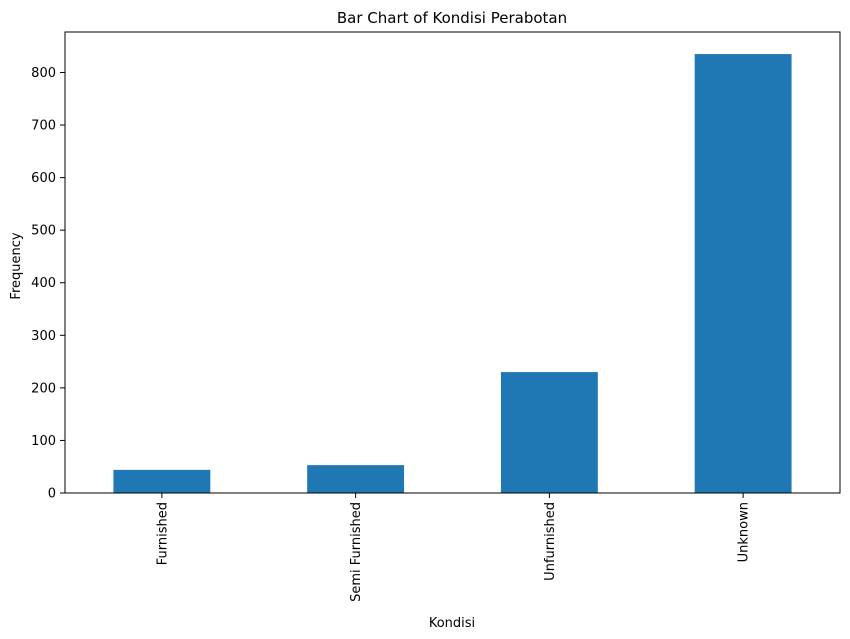  What do you see at coordinates (452, 18) in the screenshot?
I see `chart-title: Bar Chart of Kondisi Perabotan` at bounding box center [452, 18].